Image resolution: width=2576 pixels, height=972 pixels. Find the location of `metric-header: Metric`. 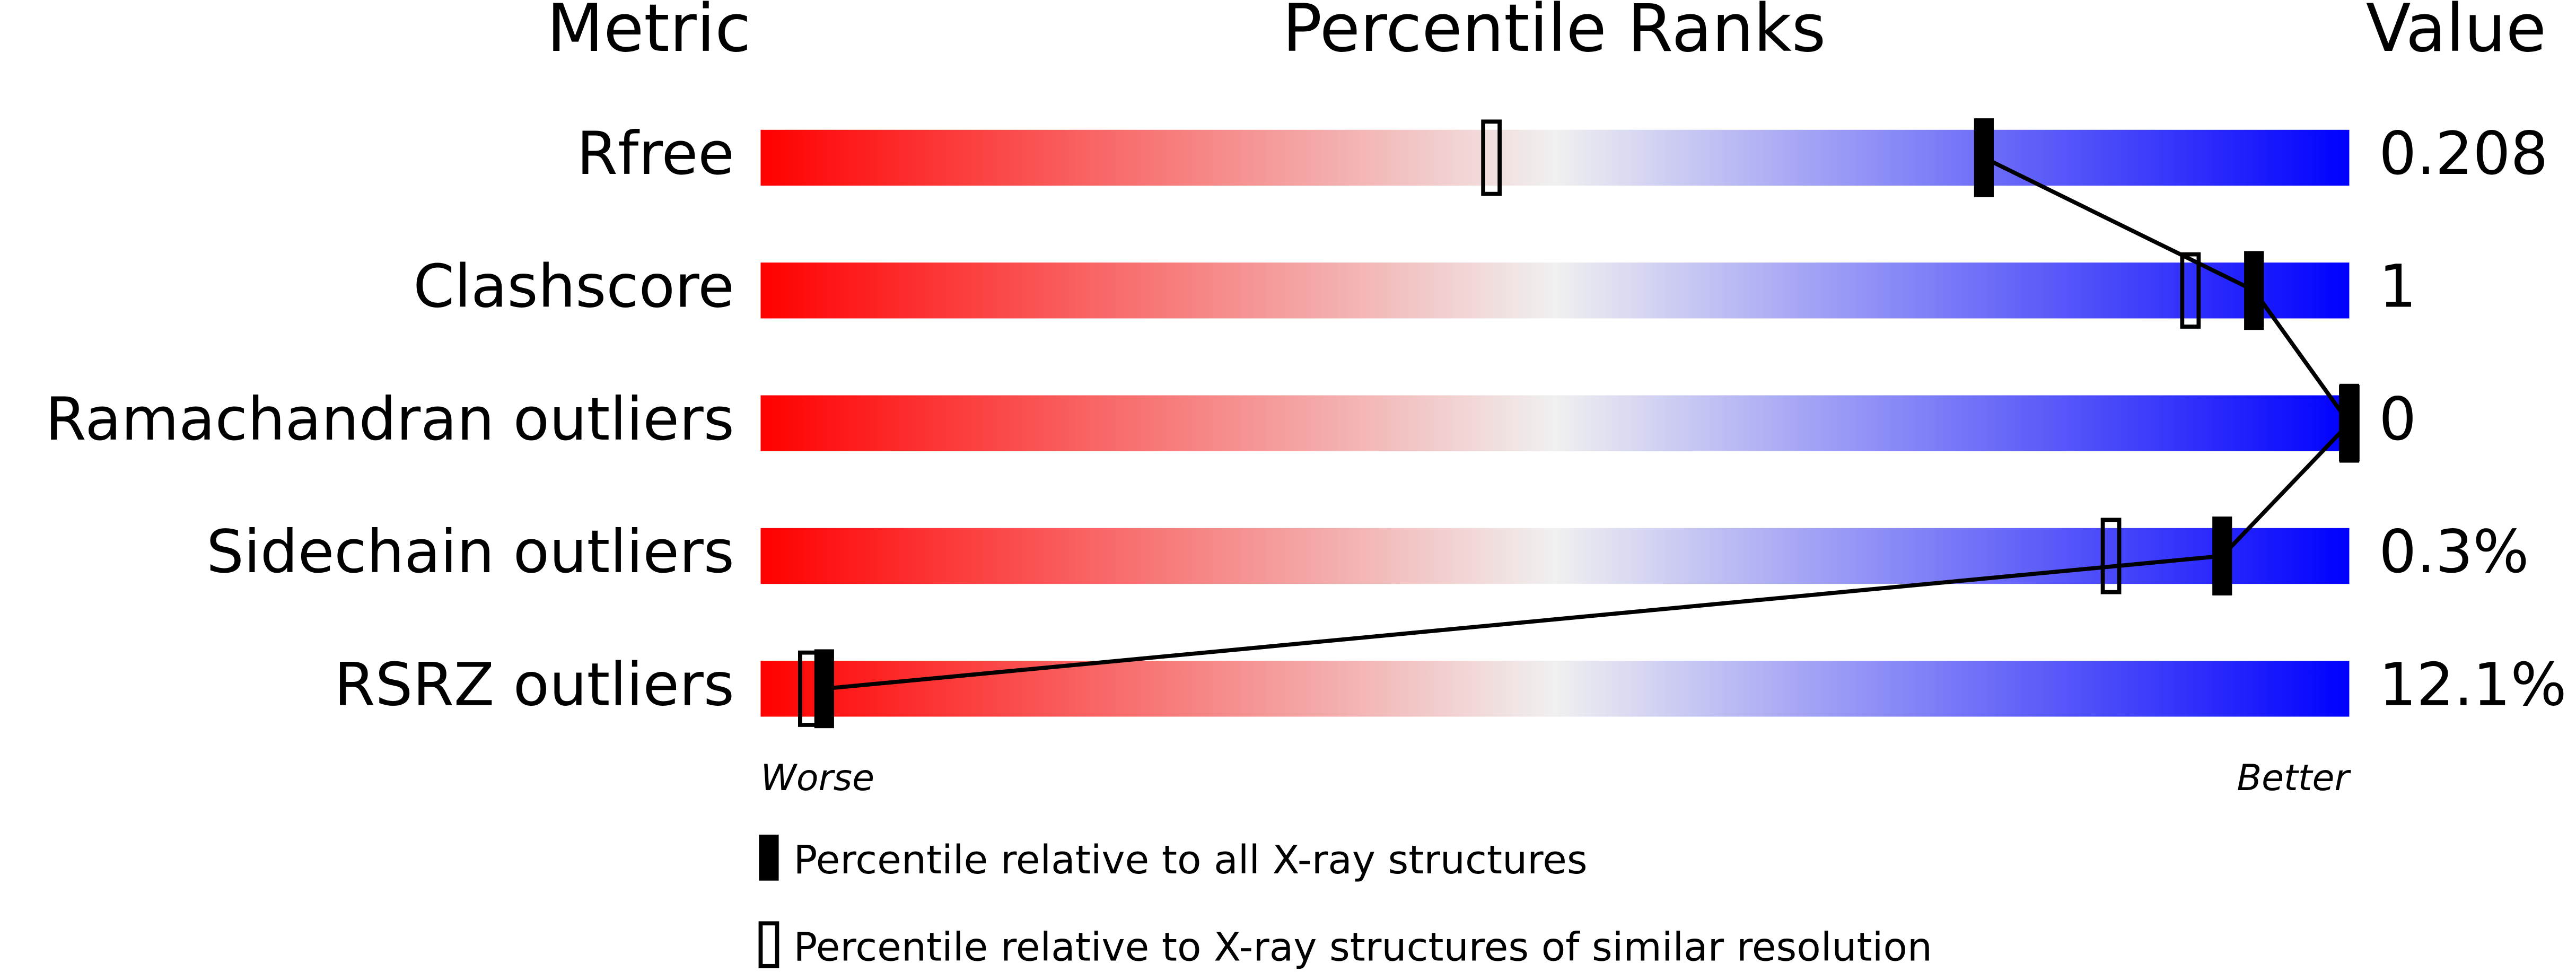

metric-header: Metric is located at coordinates (649, 33).